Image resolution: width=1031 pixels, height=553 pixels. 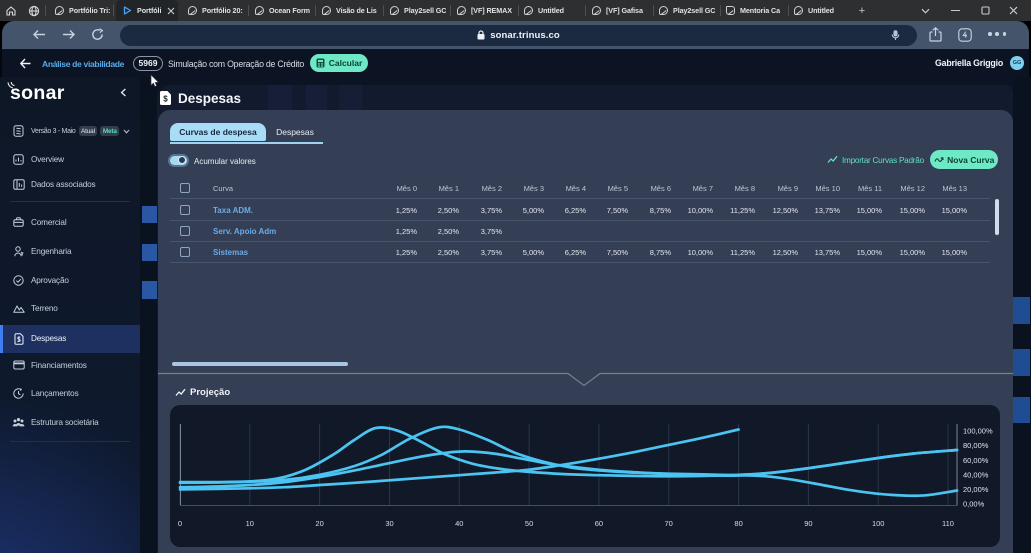 What do you see at coordinates (976, 489) in the screenshot?
I see `svg-text: 20,00%` at bounding box center [976, 489].